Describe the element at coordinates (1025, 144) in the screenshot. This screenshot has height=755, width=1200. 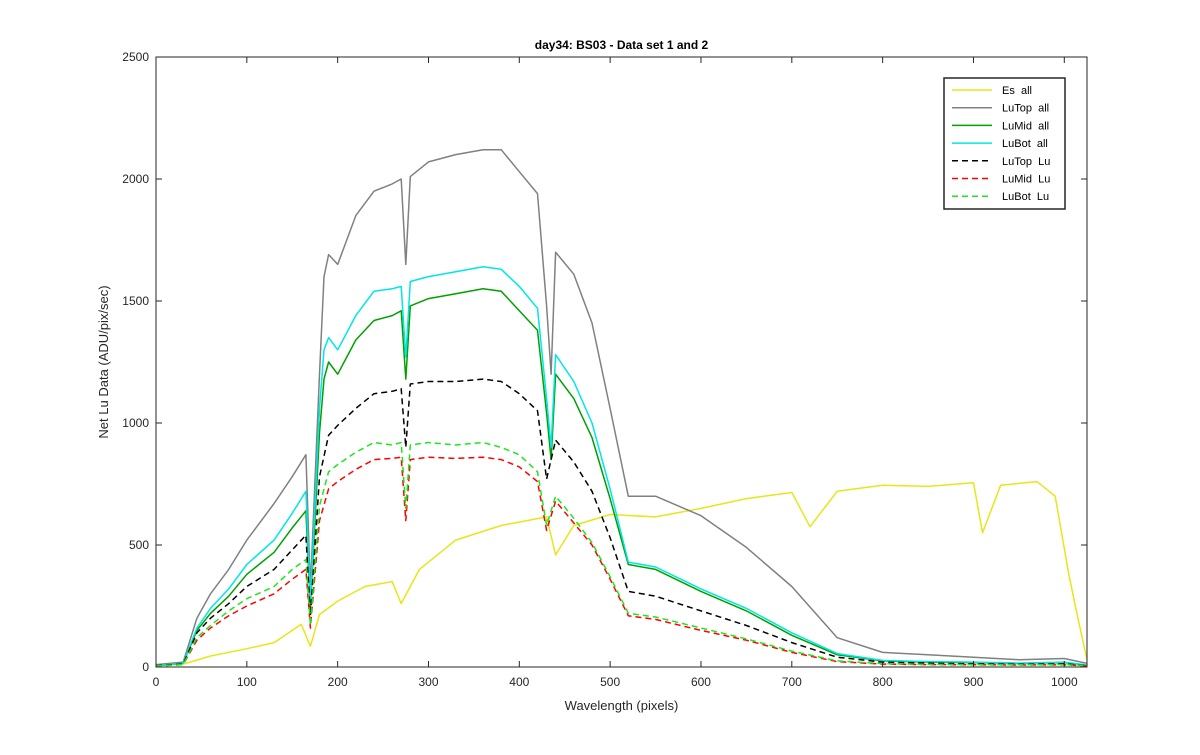
I see `legend-label: LuBot all` at that location.